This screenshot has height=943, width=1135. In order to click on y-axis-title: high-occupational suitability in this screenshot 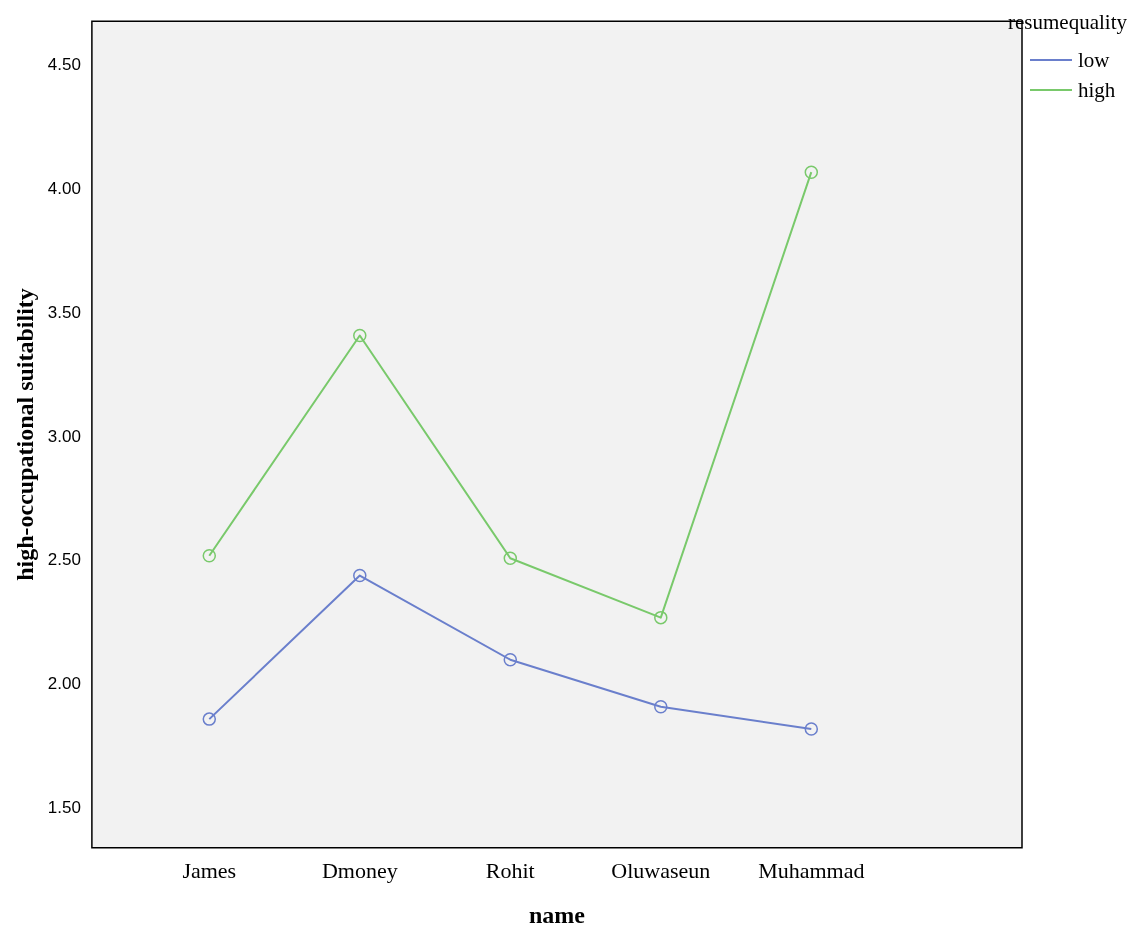, I will do `click(24, 434)`.